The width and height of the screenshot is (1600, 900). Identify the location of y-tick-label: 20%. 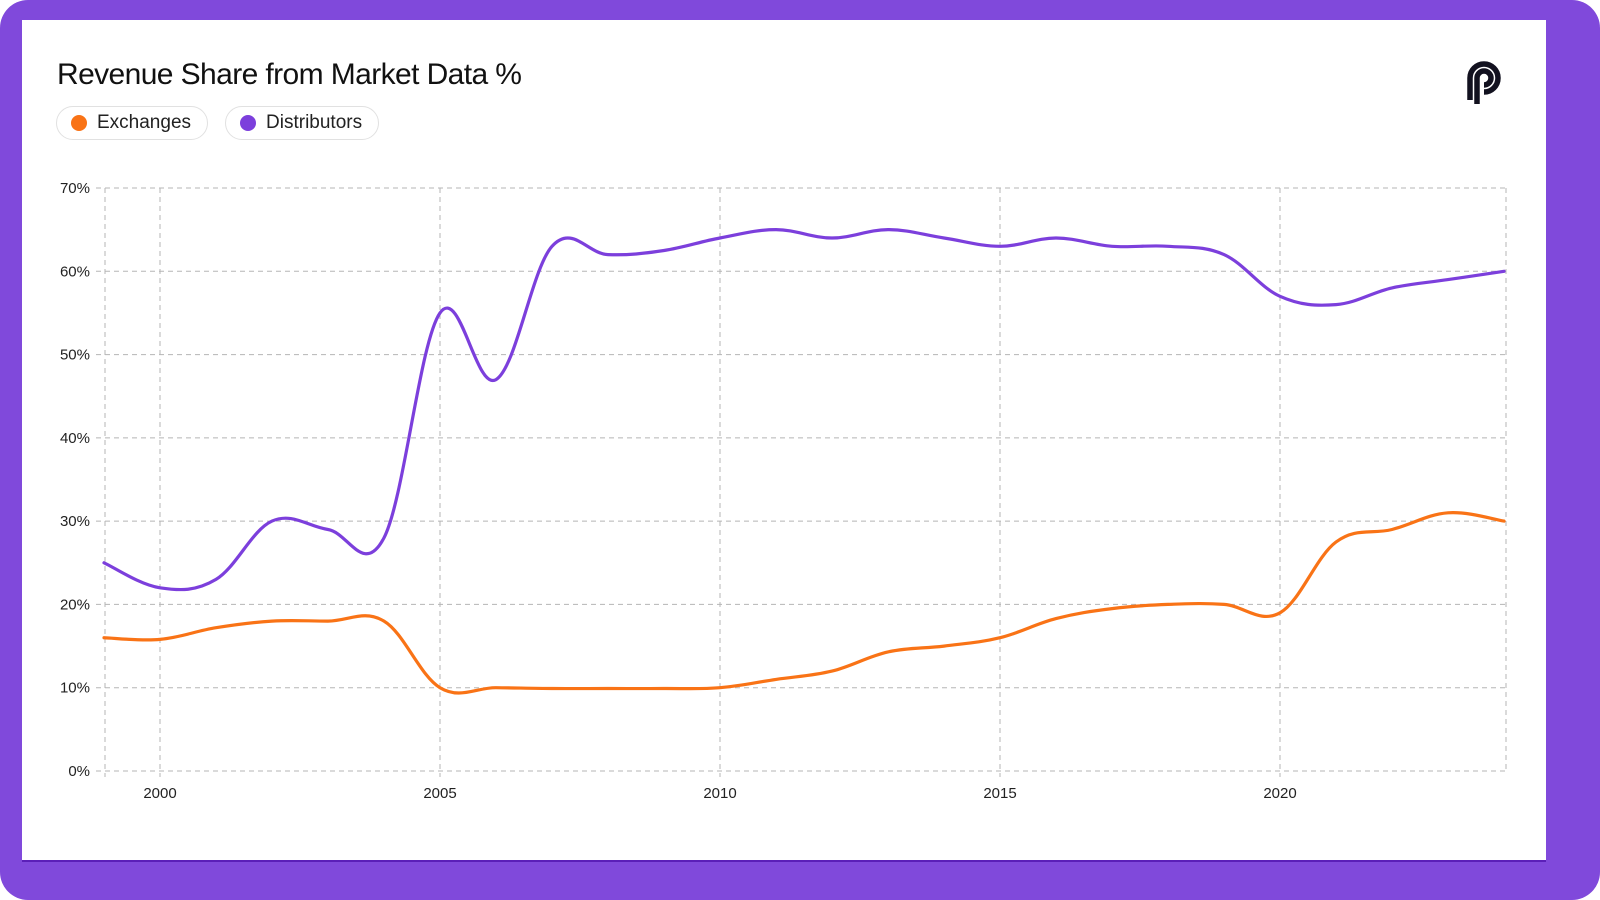
(75, 604).